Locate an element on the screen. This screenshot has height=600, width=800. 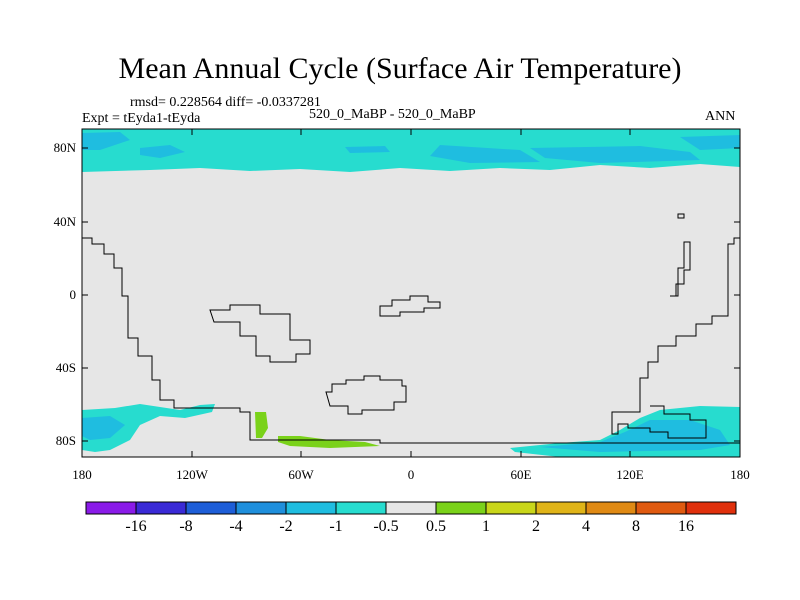
x-tick-label: 120W is located at coordinates (192, 474).